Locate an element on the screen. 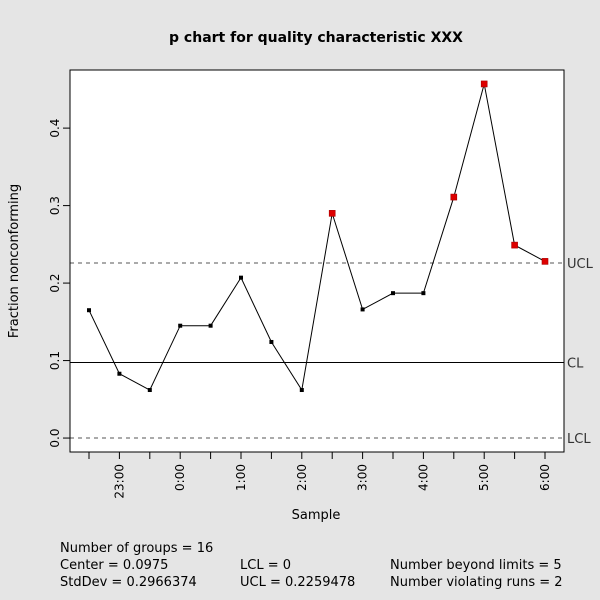  x-tick-label: 0:00 is located at coordinates (180, 477).